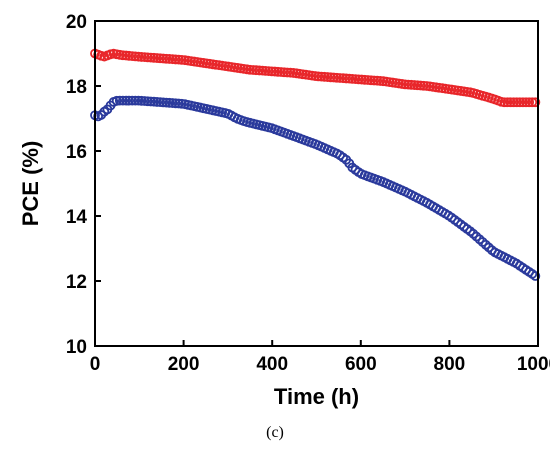 The width and height of the screenshot is (550, 458). What do you see at coordinates (316, 396) in the screenshot?
I see `x-axis-title: Time (h)` at bounding box center [316, 396].